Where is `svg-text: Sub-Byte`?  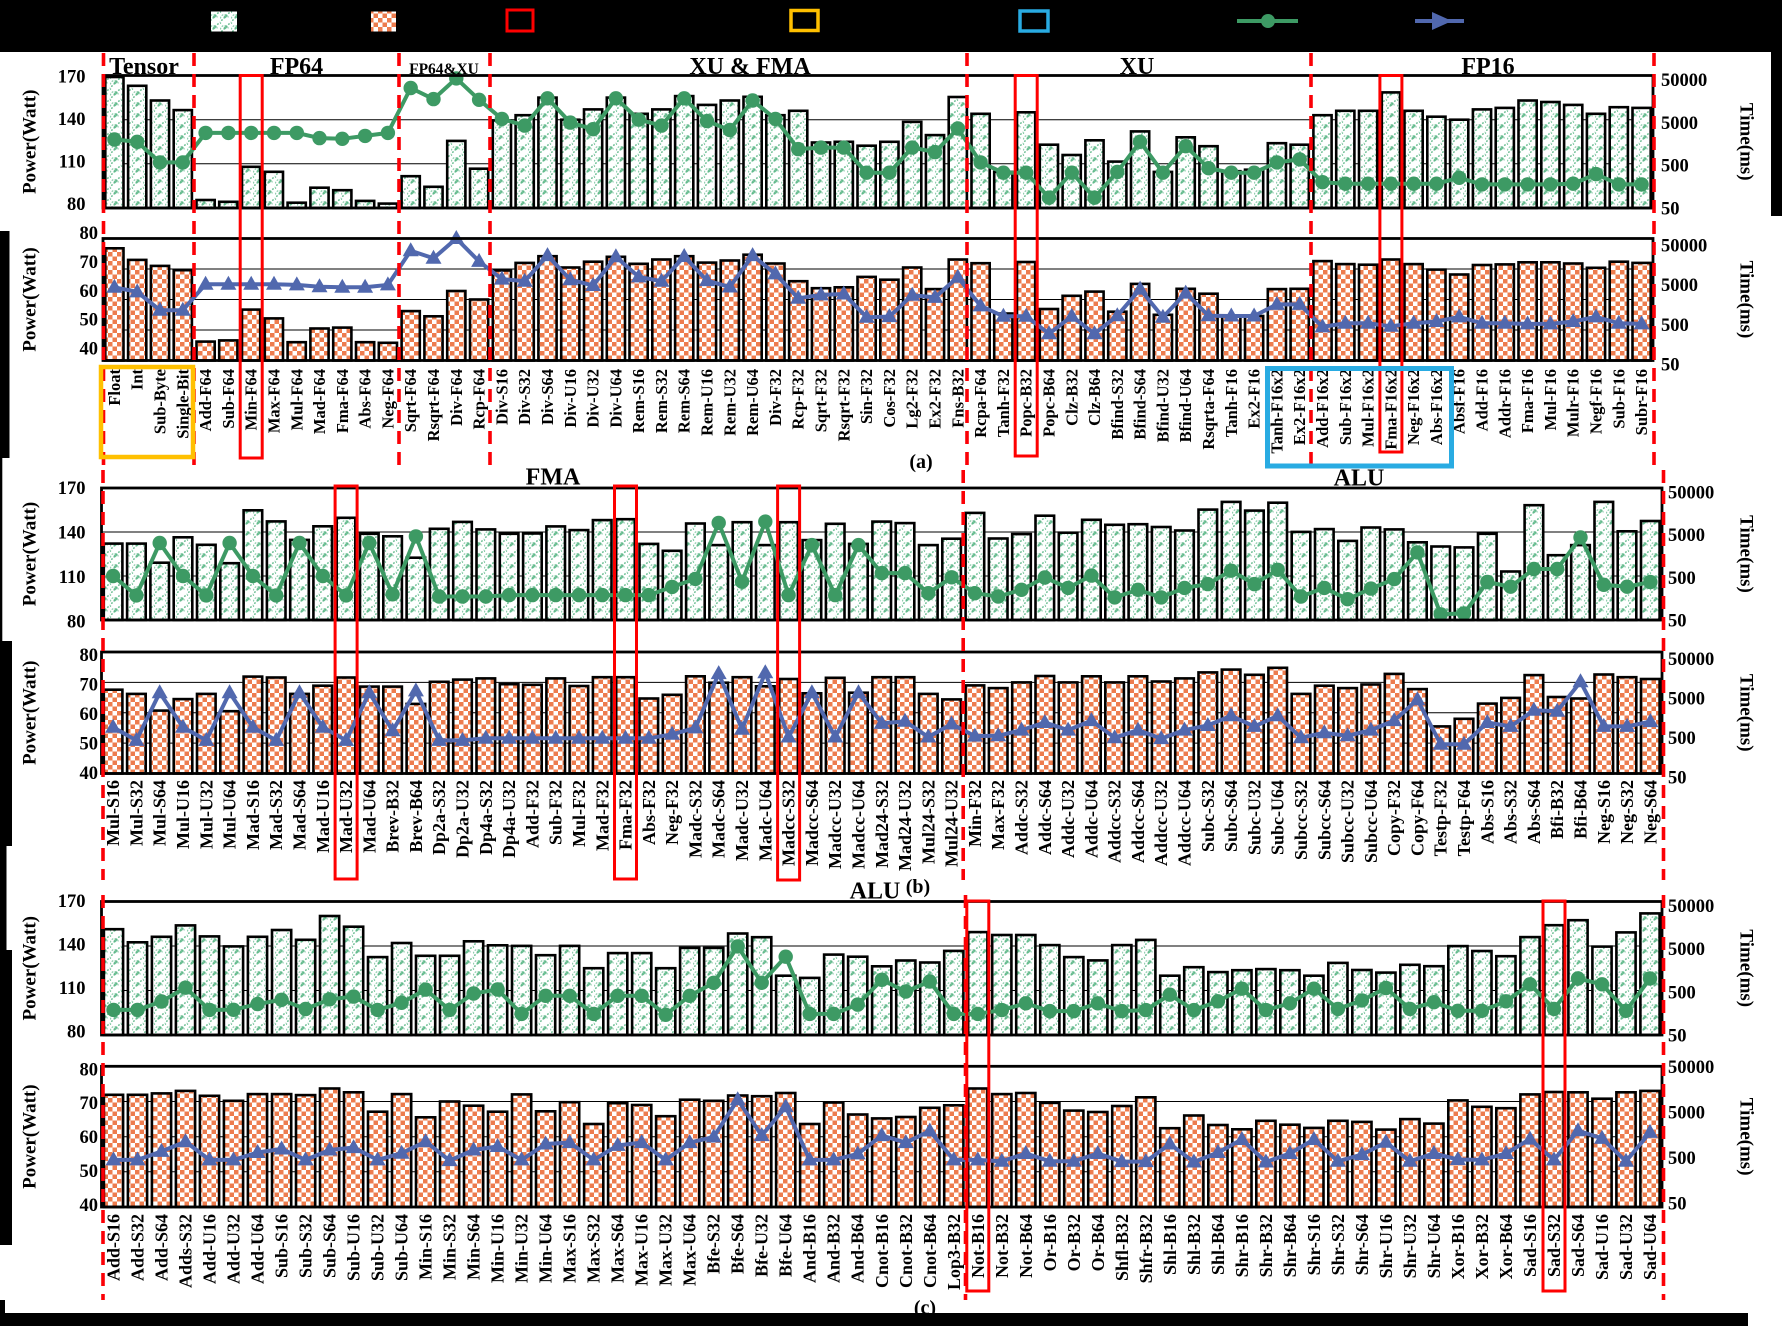
svg-text: Sub-Byte is located at coordinates (160, 401).